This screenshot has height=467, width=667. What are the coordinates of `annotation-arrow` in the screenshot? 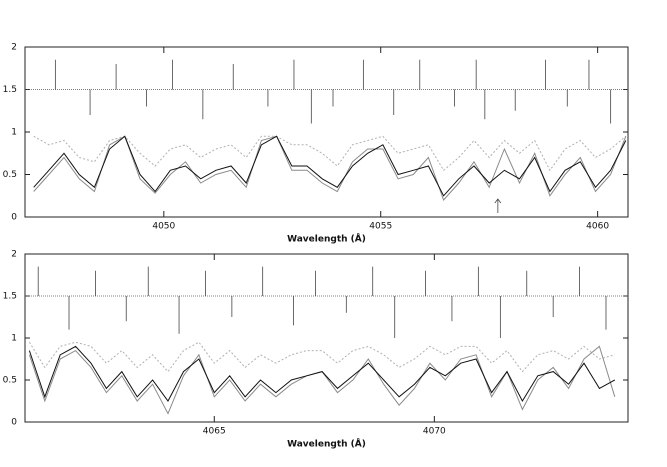 It's located at (498, 205).